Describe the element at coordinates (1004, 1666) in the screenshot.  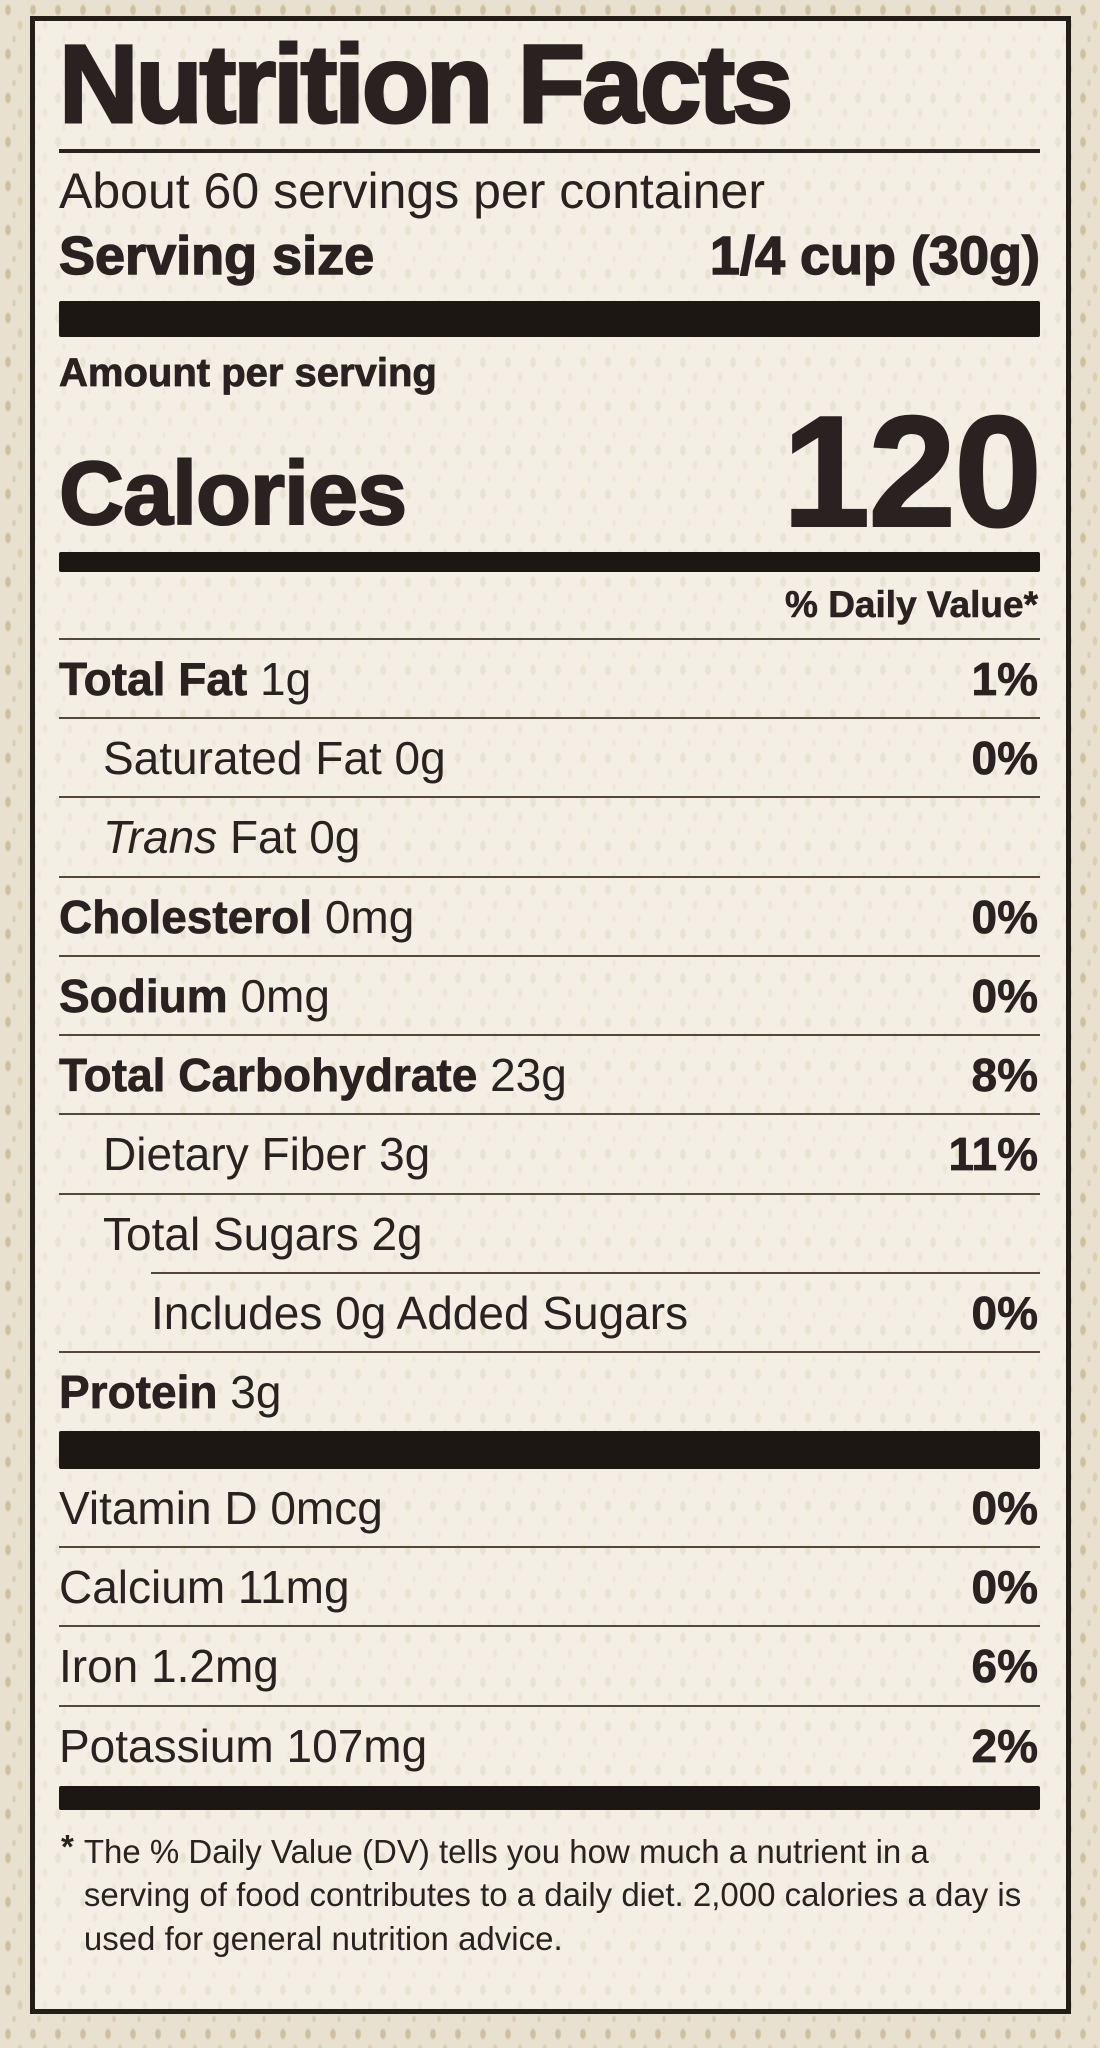
I see `micronutrient-row-daily-value: 6%` at that location.